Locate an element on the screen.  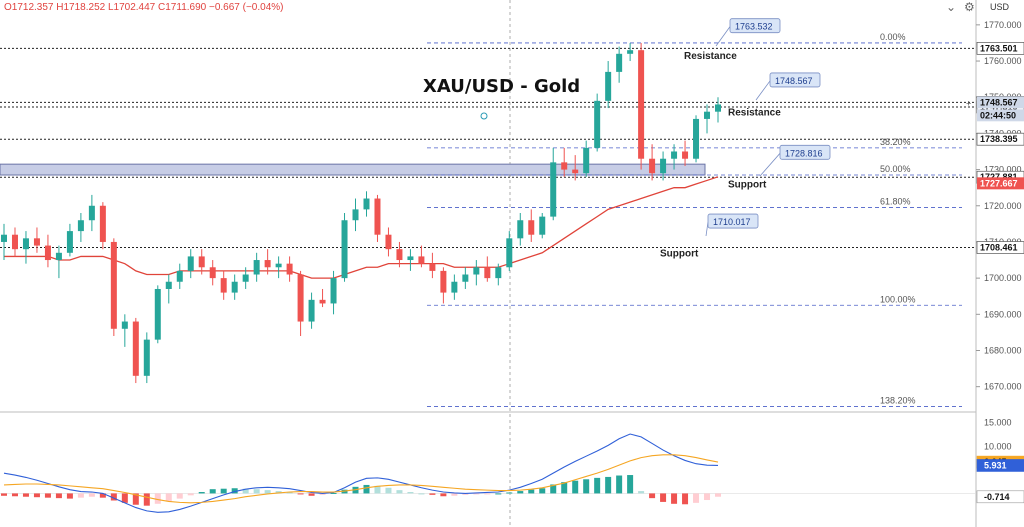
y-tick-label: 1700.000 is located at coordinates (1003, 278).